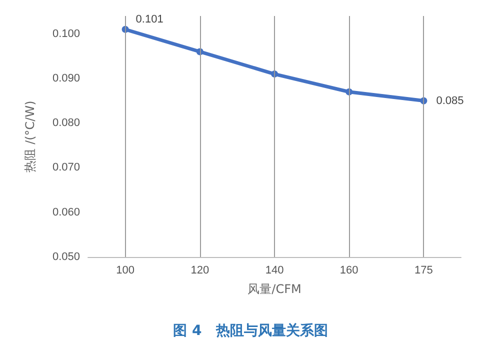 This screenshot has width=501, height=345. Describe the element at coordinates (250, 330) in the screenshot. I see `text: 图 4 热阻与风量关系图` at that location.